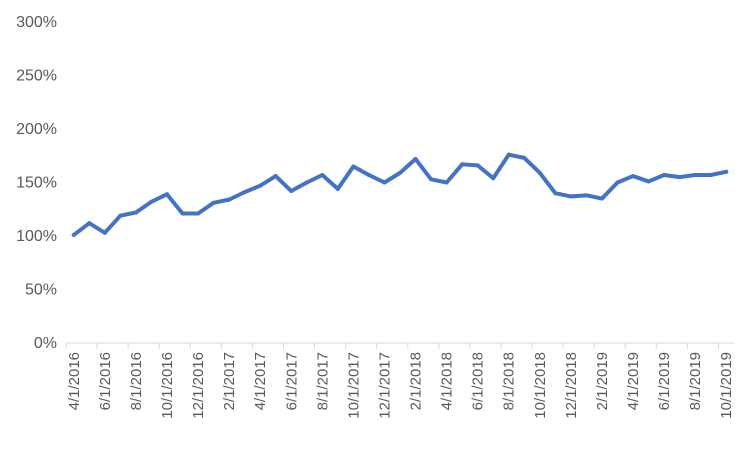 The image size is (750, 455). I want to click on x-tick-label: 10/1/2018, so click(540, 385).